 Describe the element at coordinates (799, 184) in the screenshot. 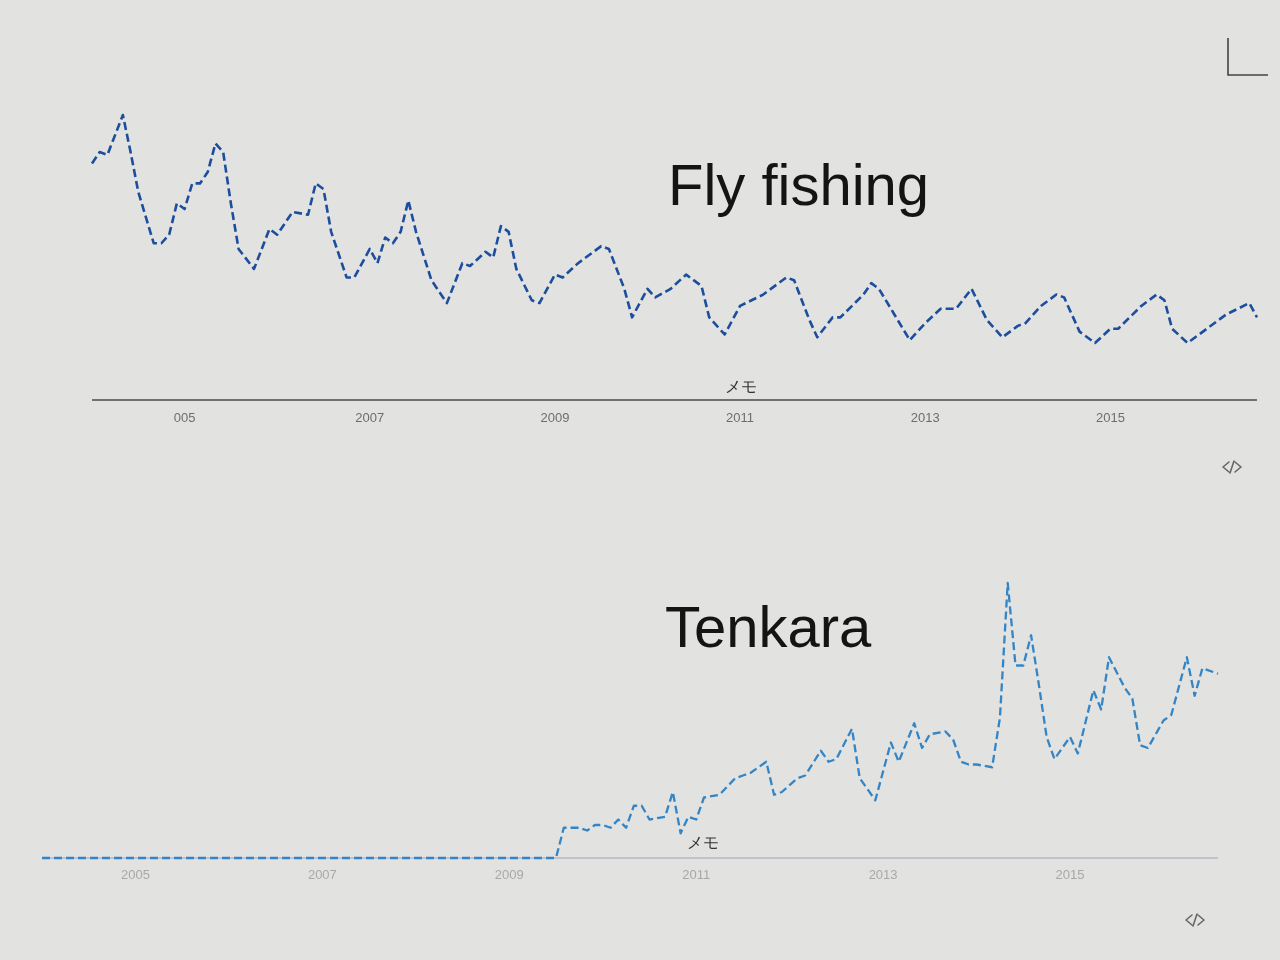

I see `title: Fly fishing` at that location.